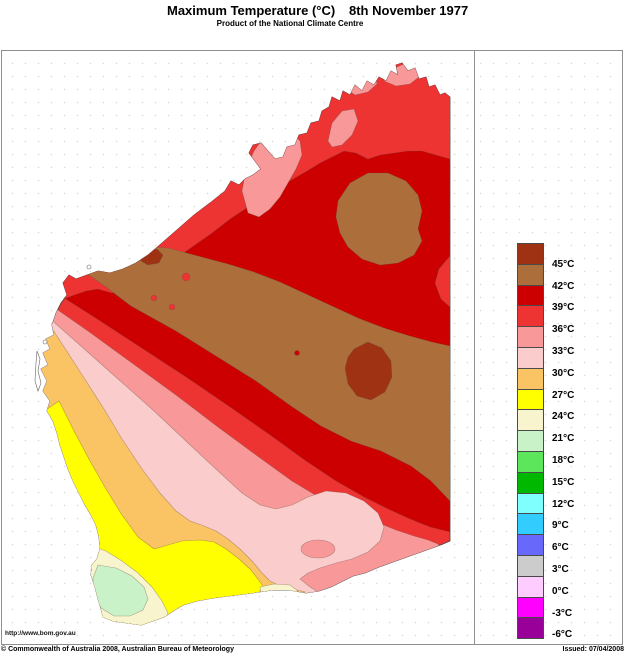 The height and width of the screenshot is (659, 626). Describe the element at coordinates (562, 635) in the screenshot. I see `legend-label--6c: -6°C` at that location.